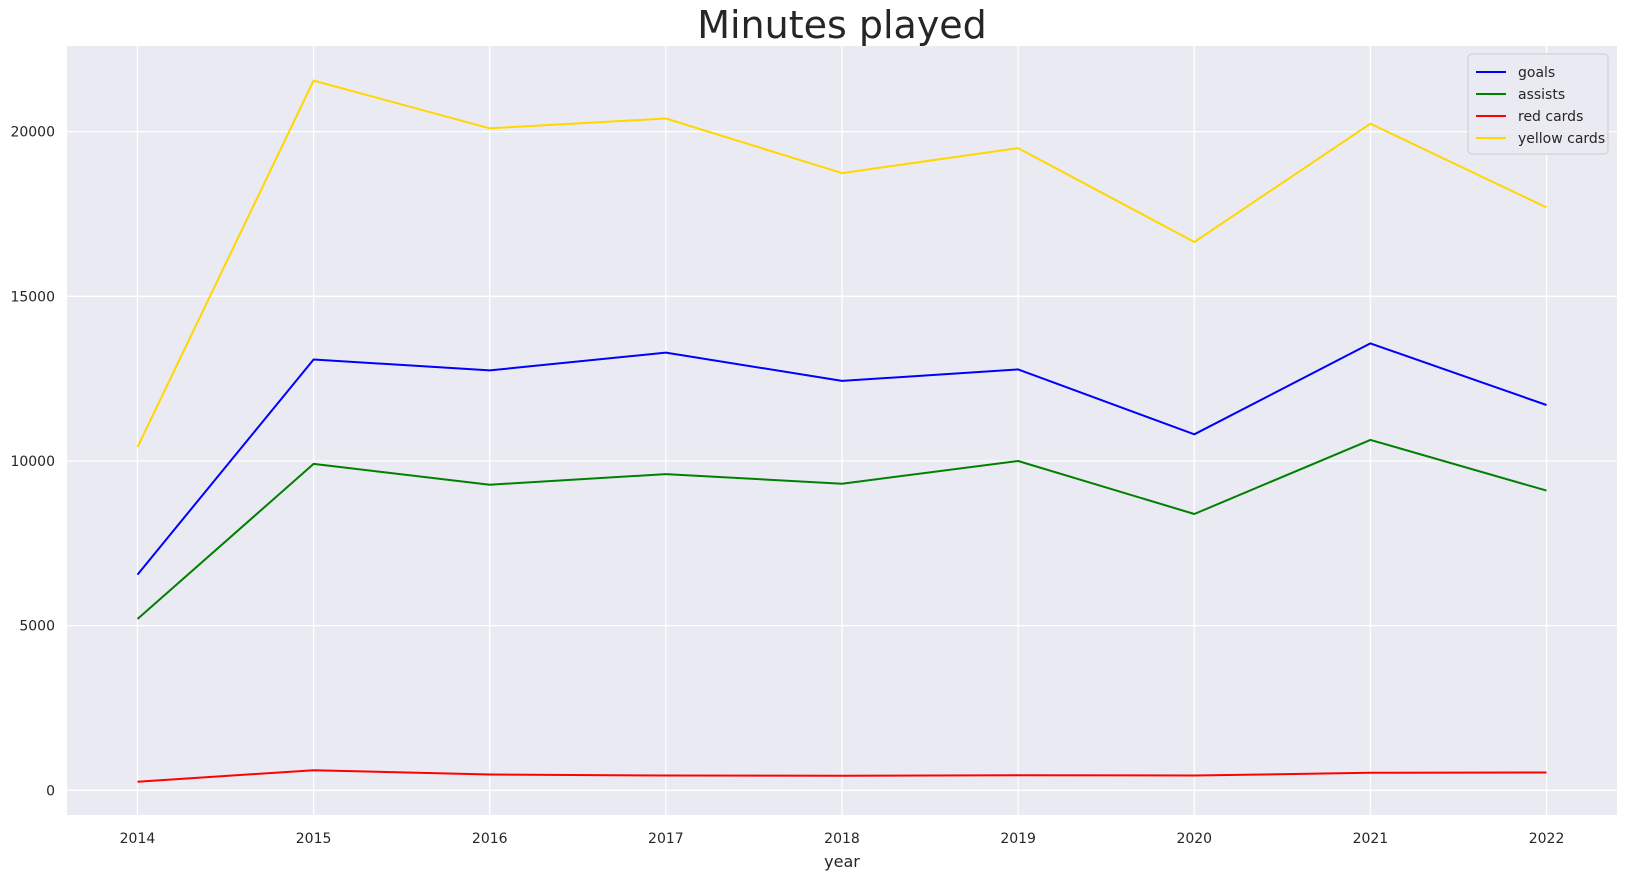 The width and height of the screenshot is (1625, 874). What do you see at coordinates (842, 861) in the screenshot?
I see `x-axis-label: year` at bounding box center [842, 861].